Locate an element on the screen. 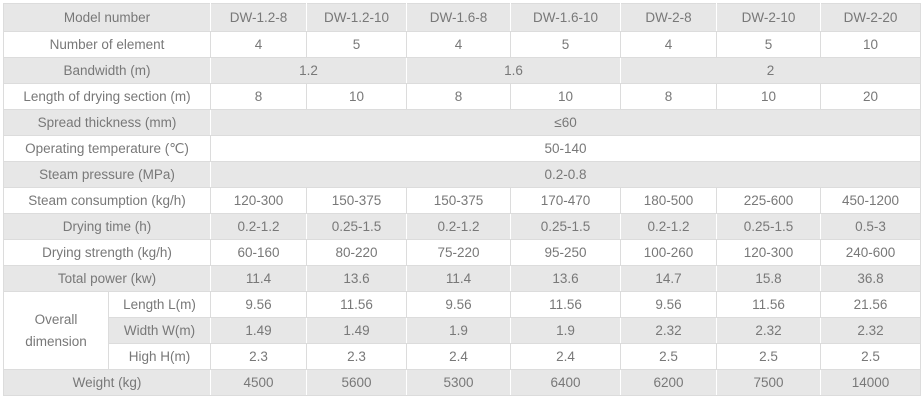 This screenshot has height=401, width=923. cell: 21.56 is located at coordinates (871, 304).